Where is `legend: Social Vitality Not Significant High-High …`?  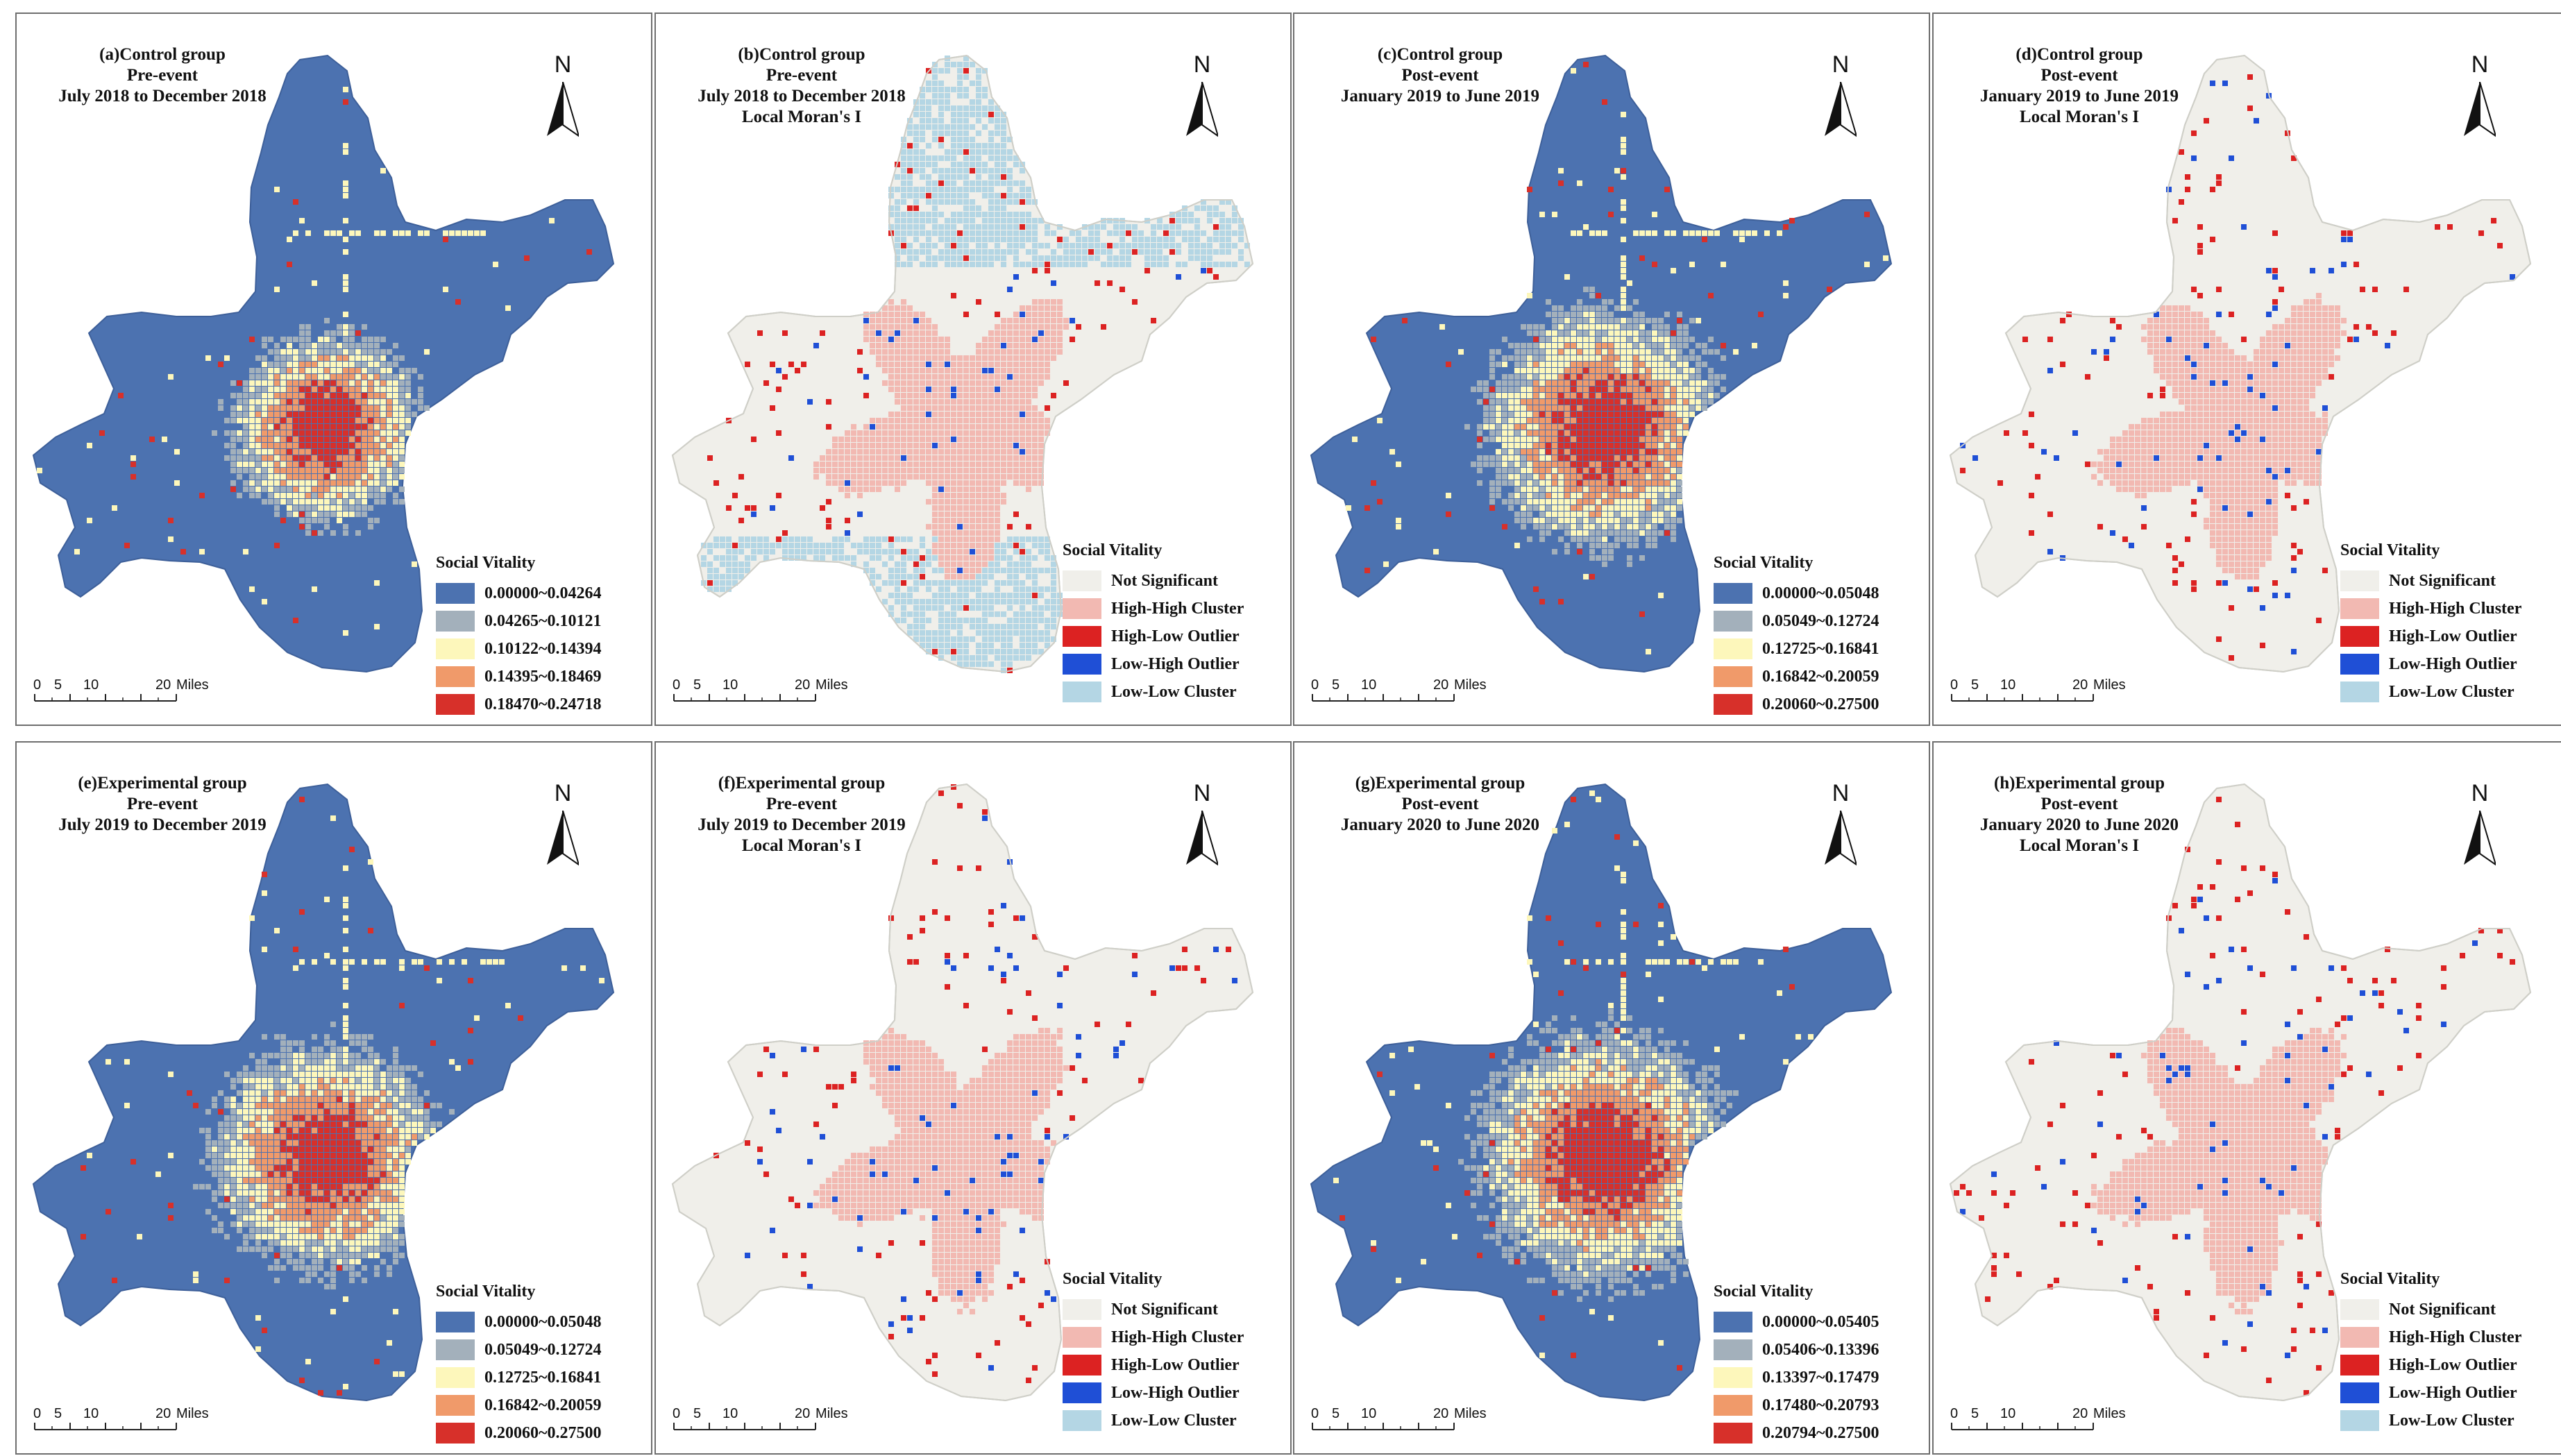 legend: Social Vitality Not Significant High-High … is located at coordinates (1153, 1352).